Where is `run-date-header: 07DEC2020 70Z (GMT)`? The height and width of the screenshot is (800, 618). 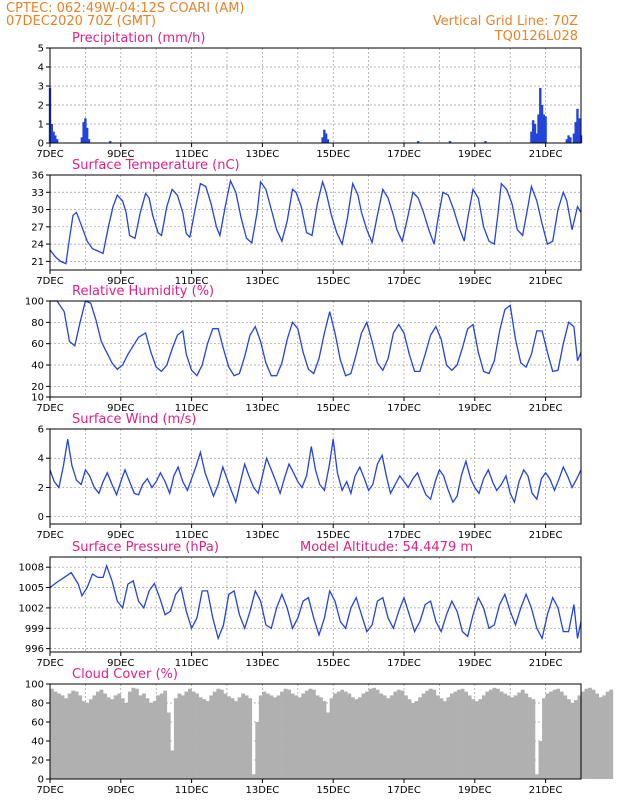 run-date-header: 07DEC2020 70Z (GMT) is located at coordinates (81, 21).